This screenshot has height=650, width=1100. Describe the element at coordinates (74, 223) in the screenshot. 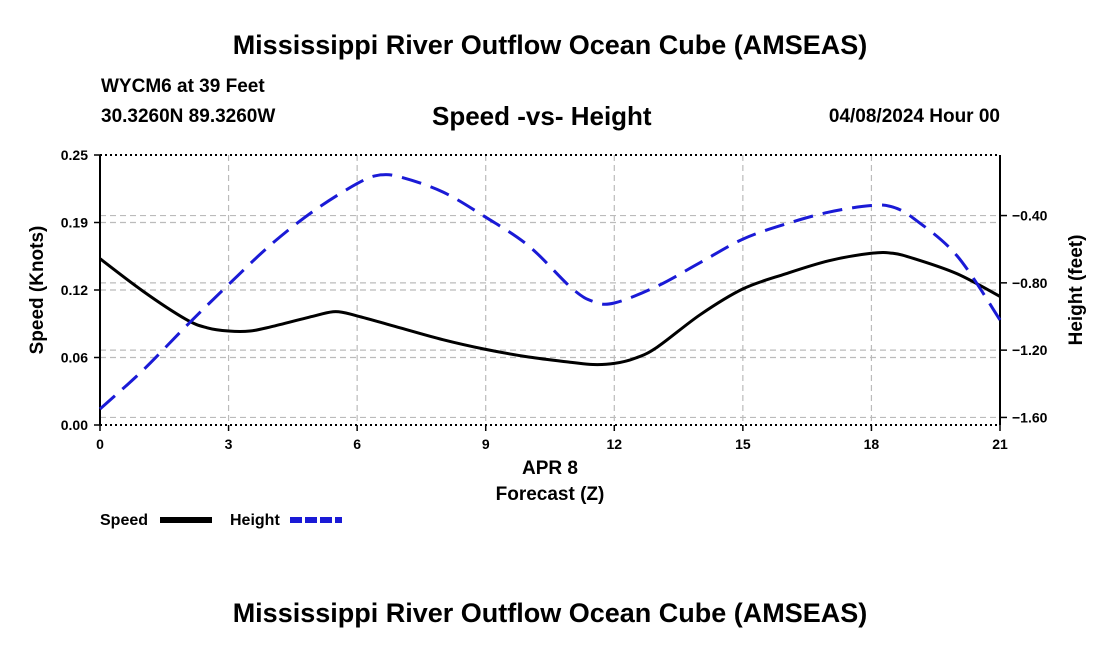

I see `left-tick-label-3: 0.19` at that location.